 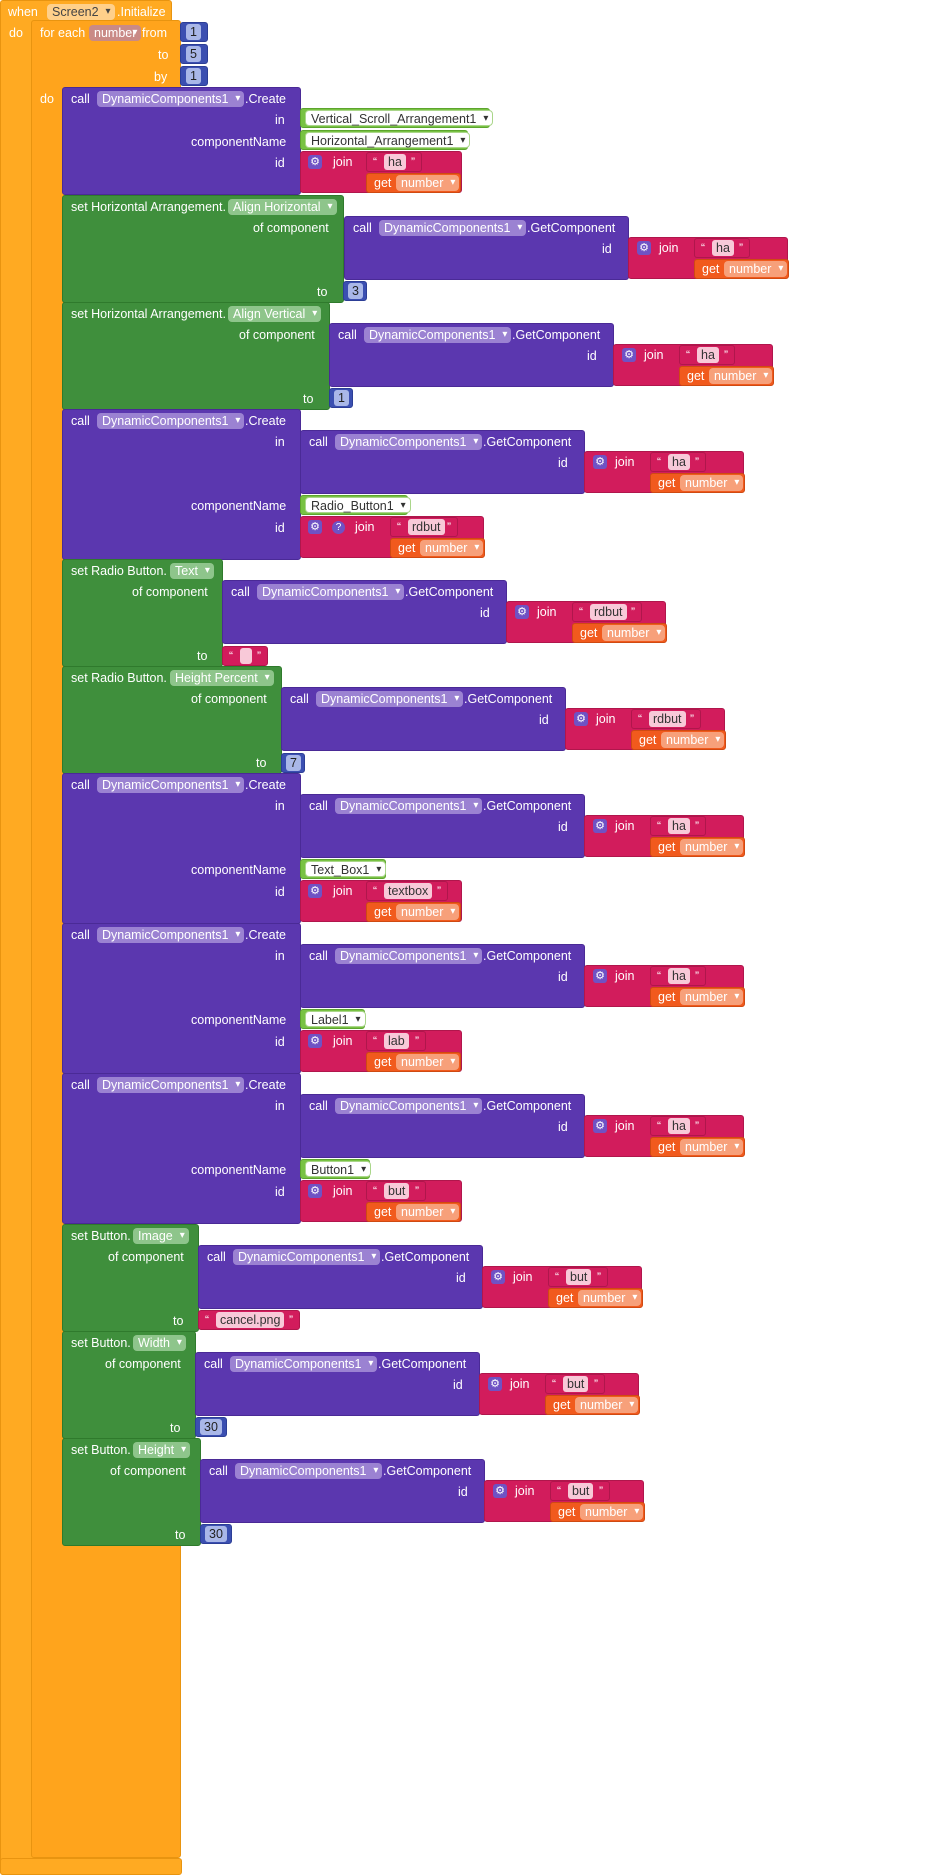 I want to click on by-number-block: 1, so click(x=194, y=76).